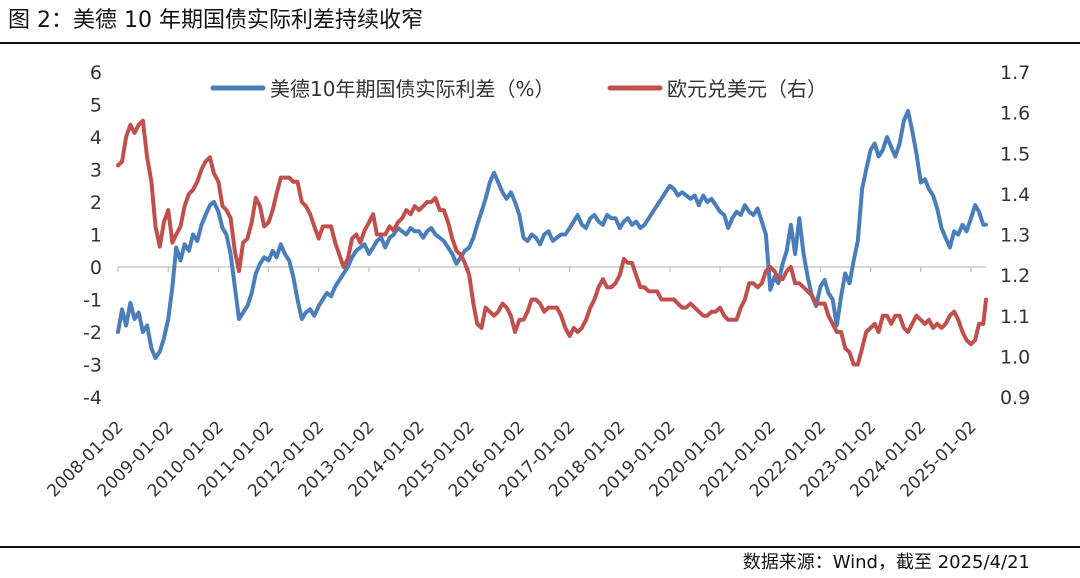 The width and height of the screenshot is (1080, 578). Describe the element at coordinates (540, 547) in the screenshot. I see `bottom-rule` at that location.